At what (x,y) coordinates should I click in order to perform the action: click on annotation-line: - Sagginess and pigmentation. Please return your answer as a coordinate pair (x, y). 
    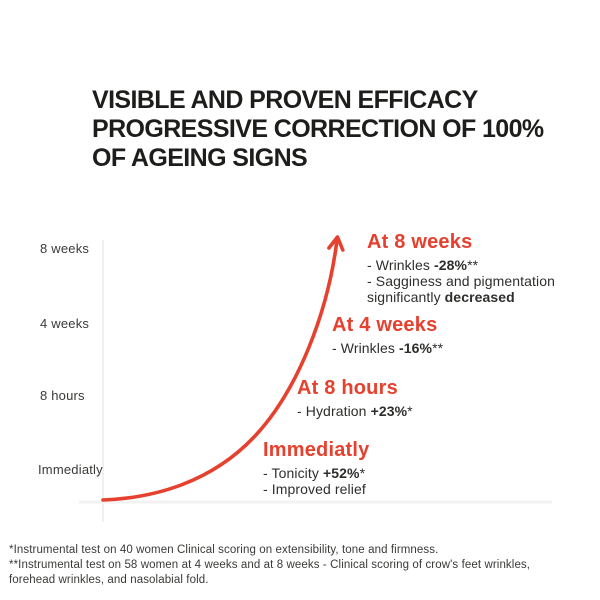
    Looking at the image, I should click on (461, 281).